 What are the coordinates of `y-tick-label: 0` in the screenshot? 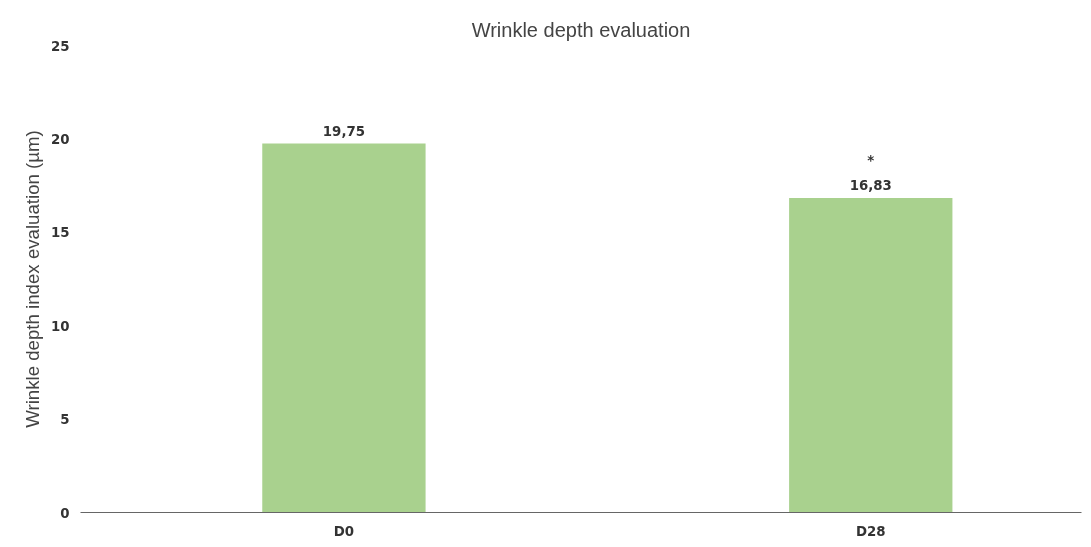 It's located at (65, 513).